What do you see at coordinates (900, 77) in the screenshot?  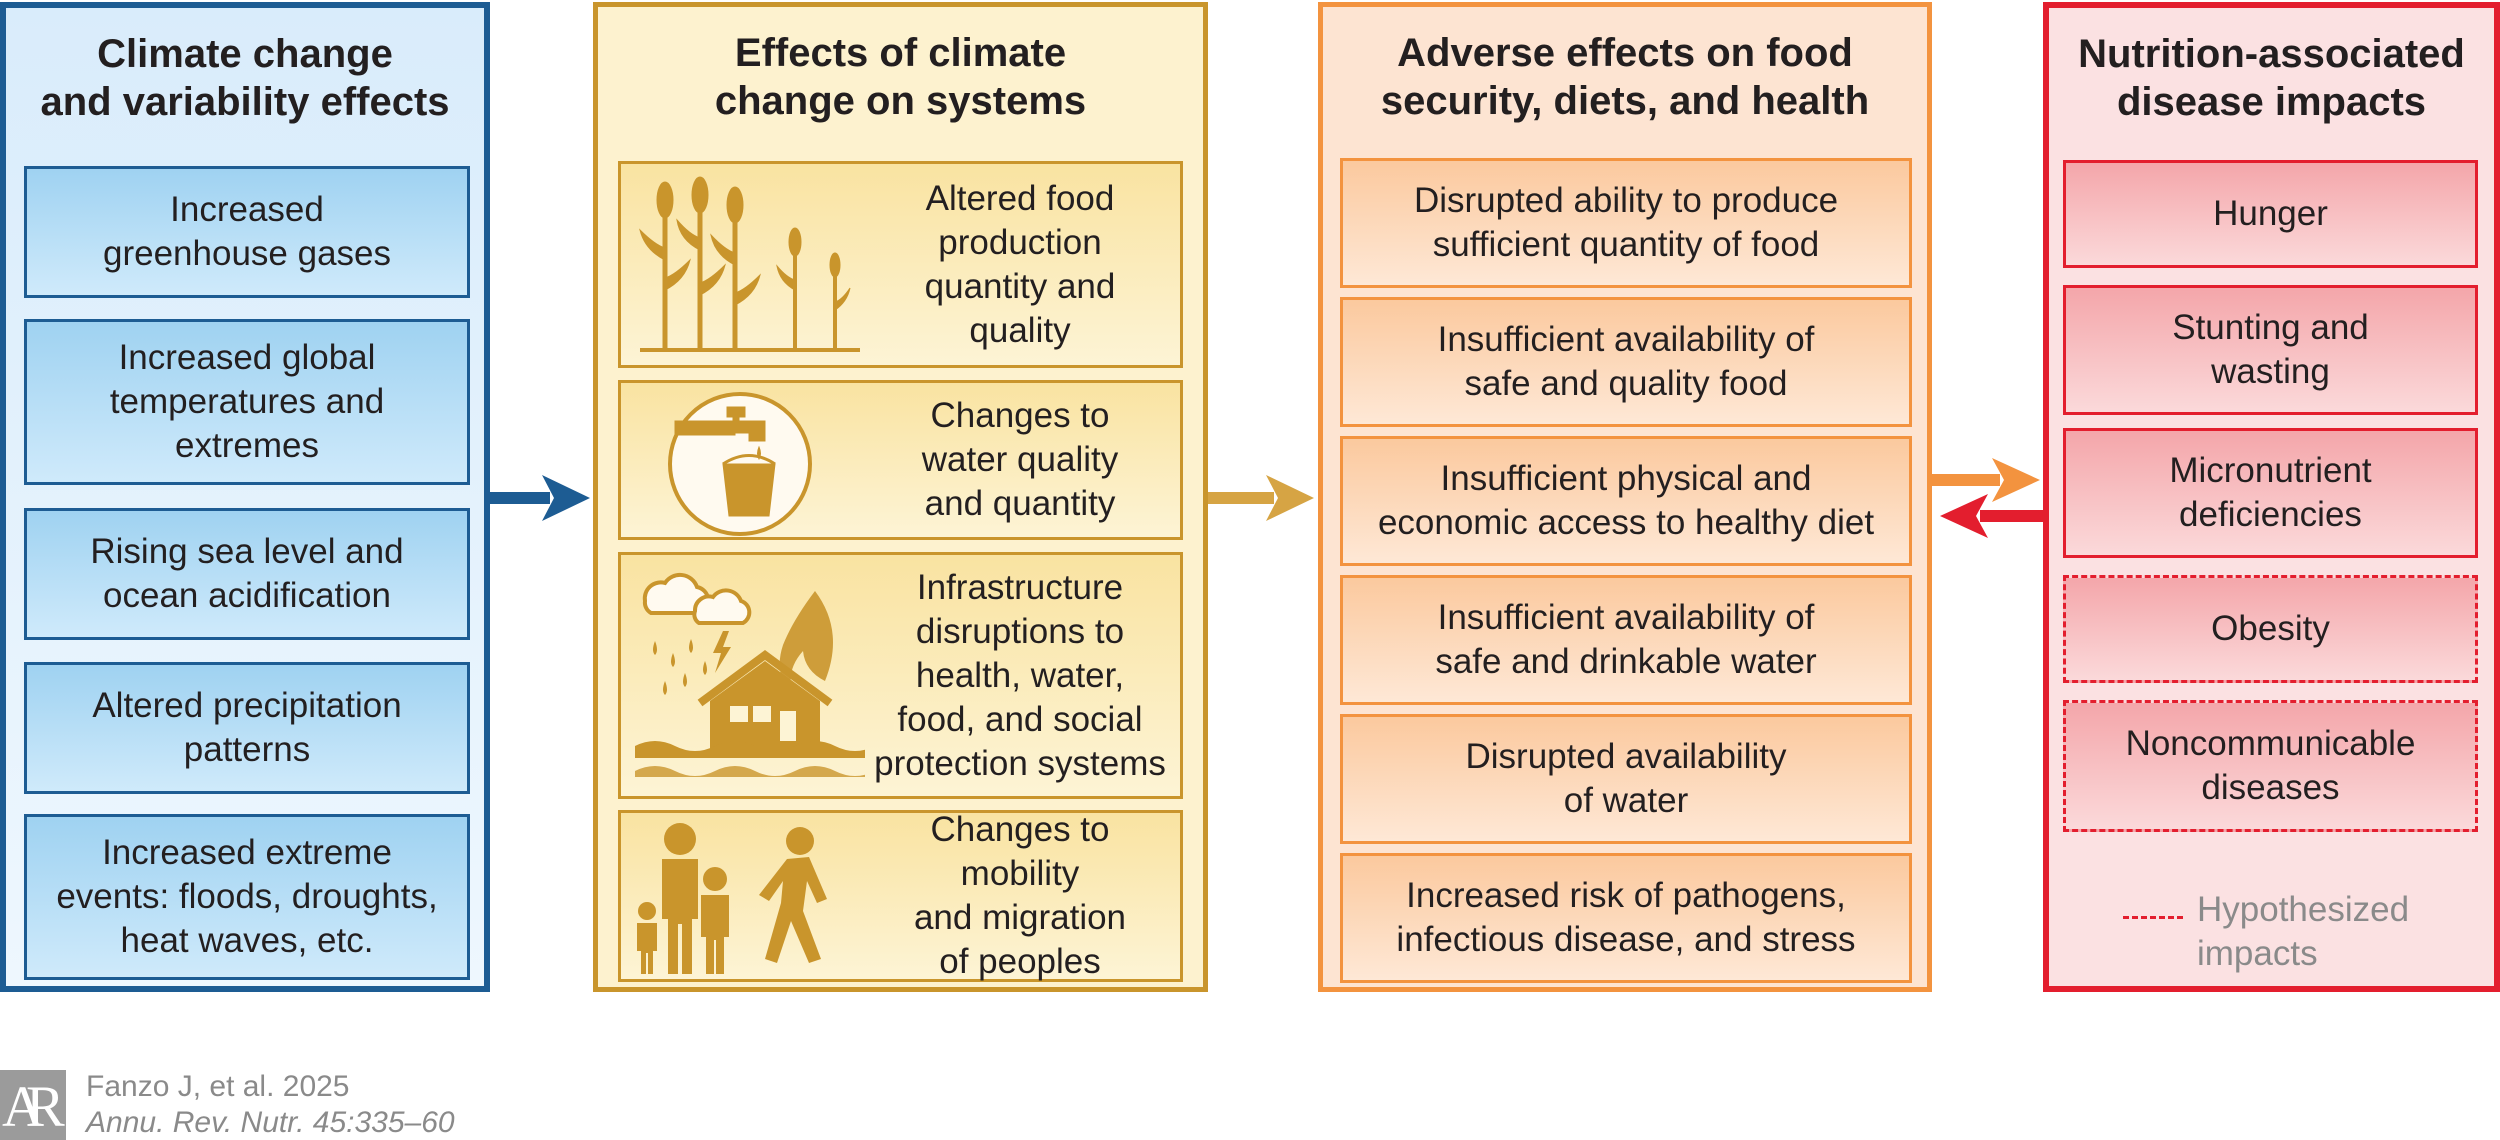 I see `system-effects-title: Effects of climate change on systems` at bounding box center [900, 77].